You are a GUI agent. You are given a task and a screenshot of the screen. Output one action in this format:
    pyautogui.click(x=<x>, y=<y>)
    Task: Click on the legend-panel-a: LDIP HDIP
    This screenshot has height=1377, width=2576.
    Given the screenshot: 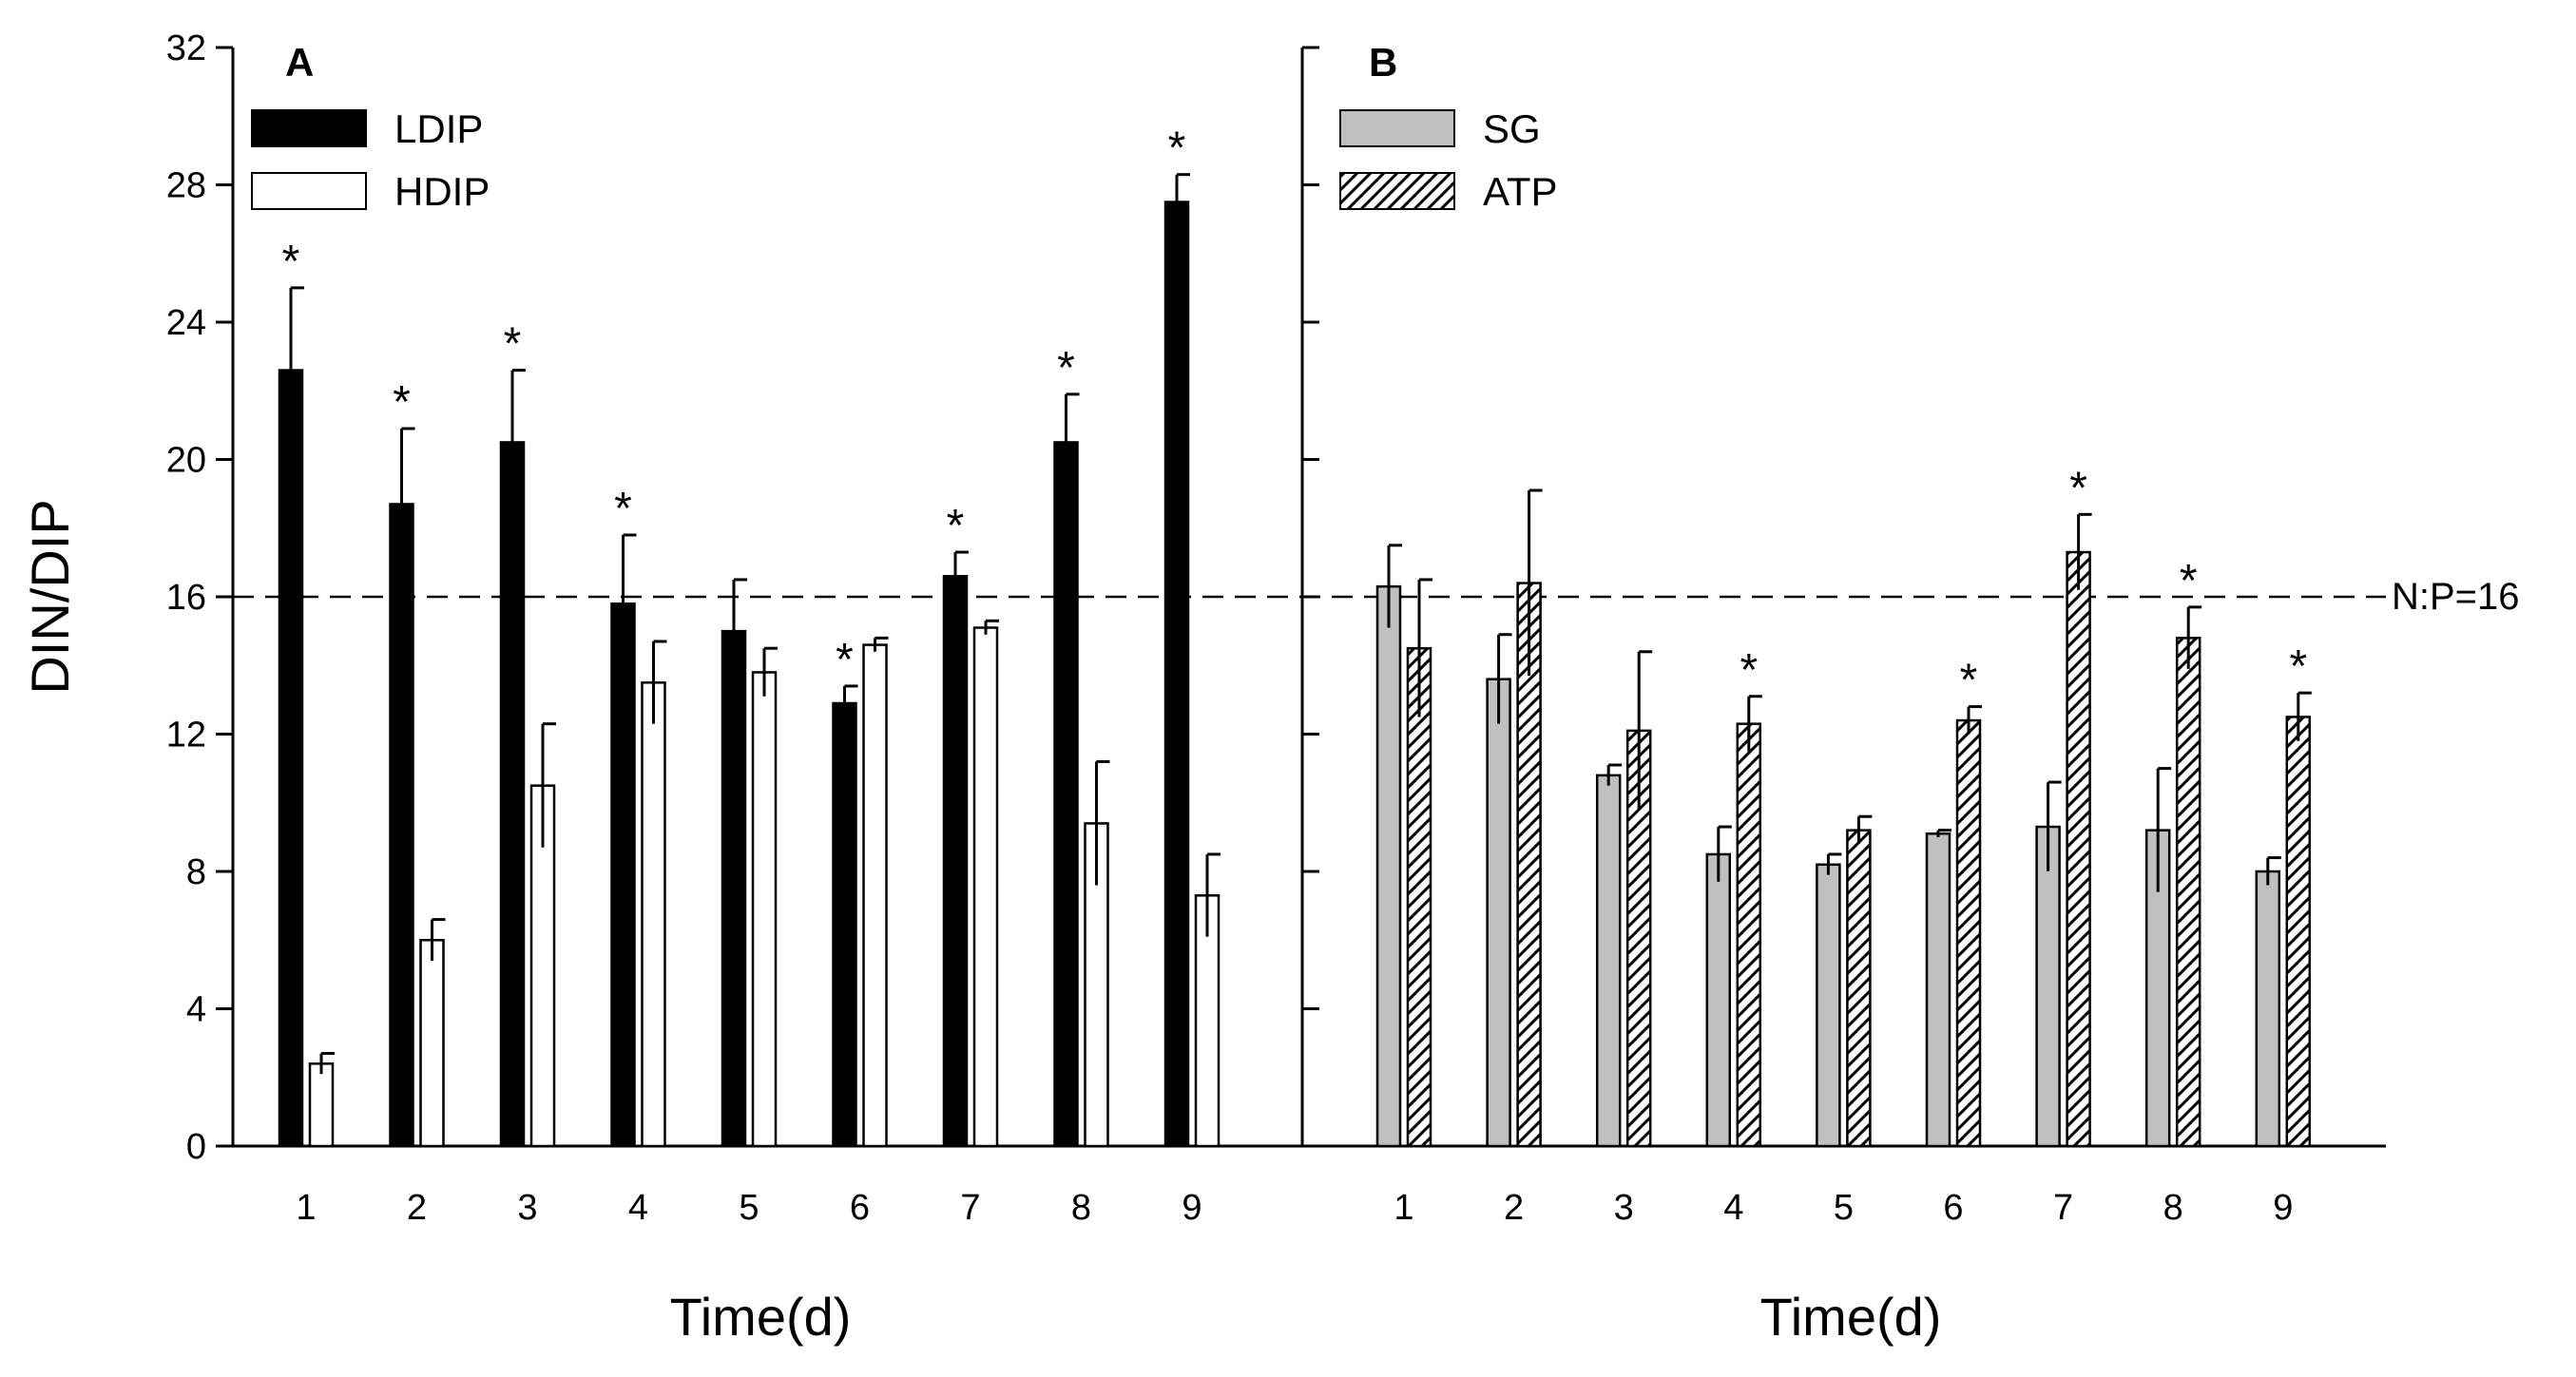 What is the action you would take?
    pyautogui.click(x=370, y=160)
    